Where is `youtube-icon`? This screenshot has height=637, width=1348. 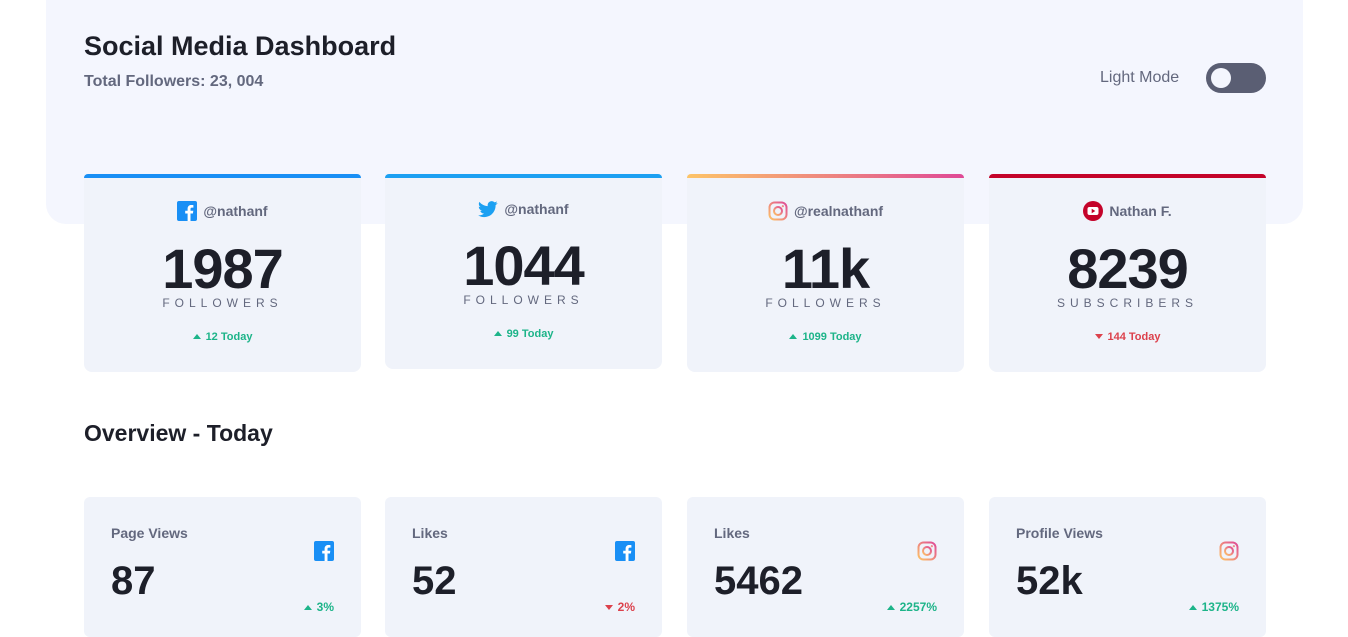 youtube-icon is located at coordinates (1093, 211).